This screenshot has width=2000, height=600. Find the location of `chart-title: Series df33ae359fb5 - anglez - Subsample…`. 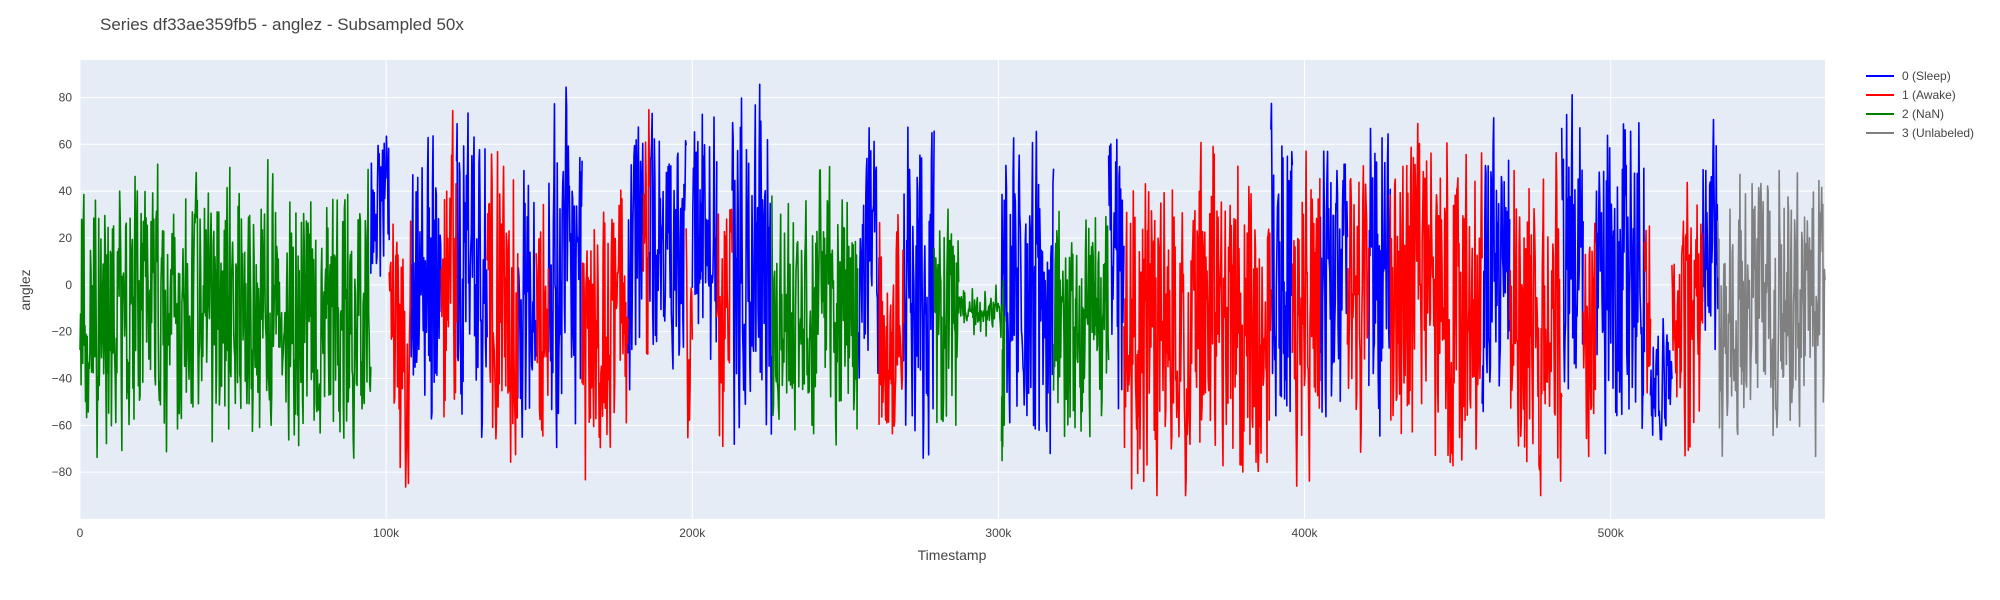

chart-title: Series df33ae359fb5 - anglez - Subsample… is located at coordinates (282, 24).